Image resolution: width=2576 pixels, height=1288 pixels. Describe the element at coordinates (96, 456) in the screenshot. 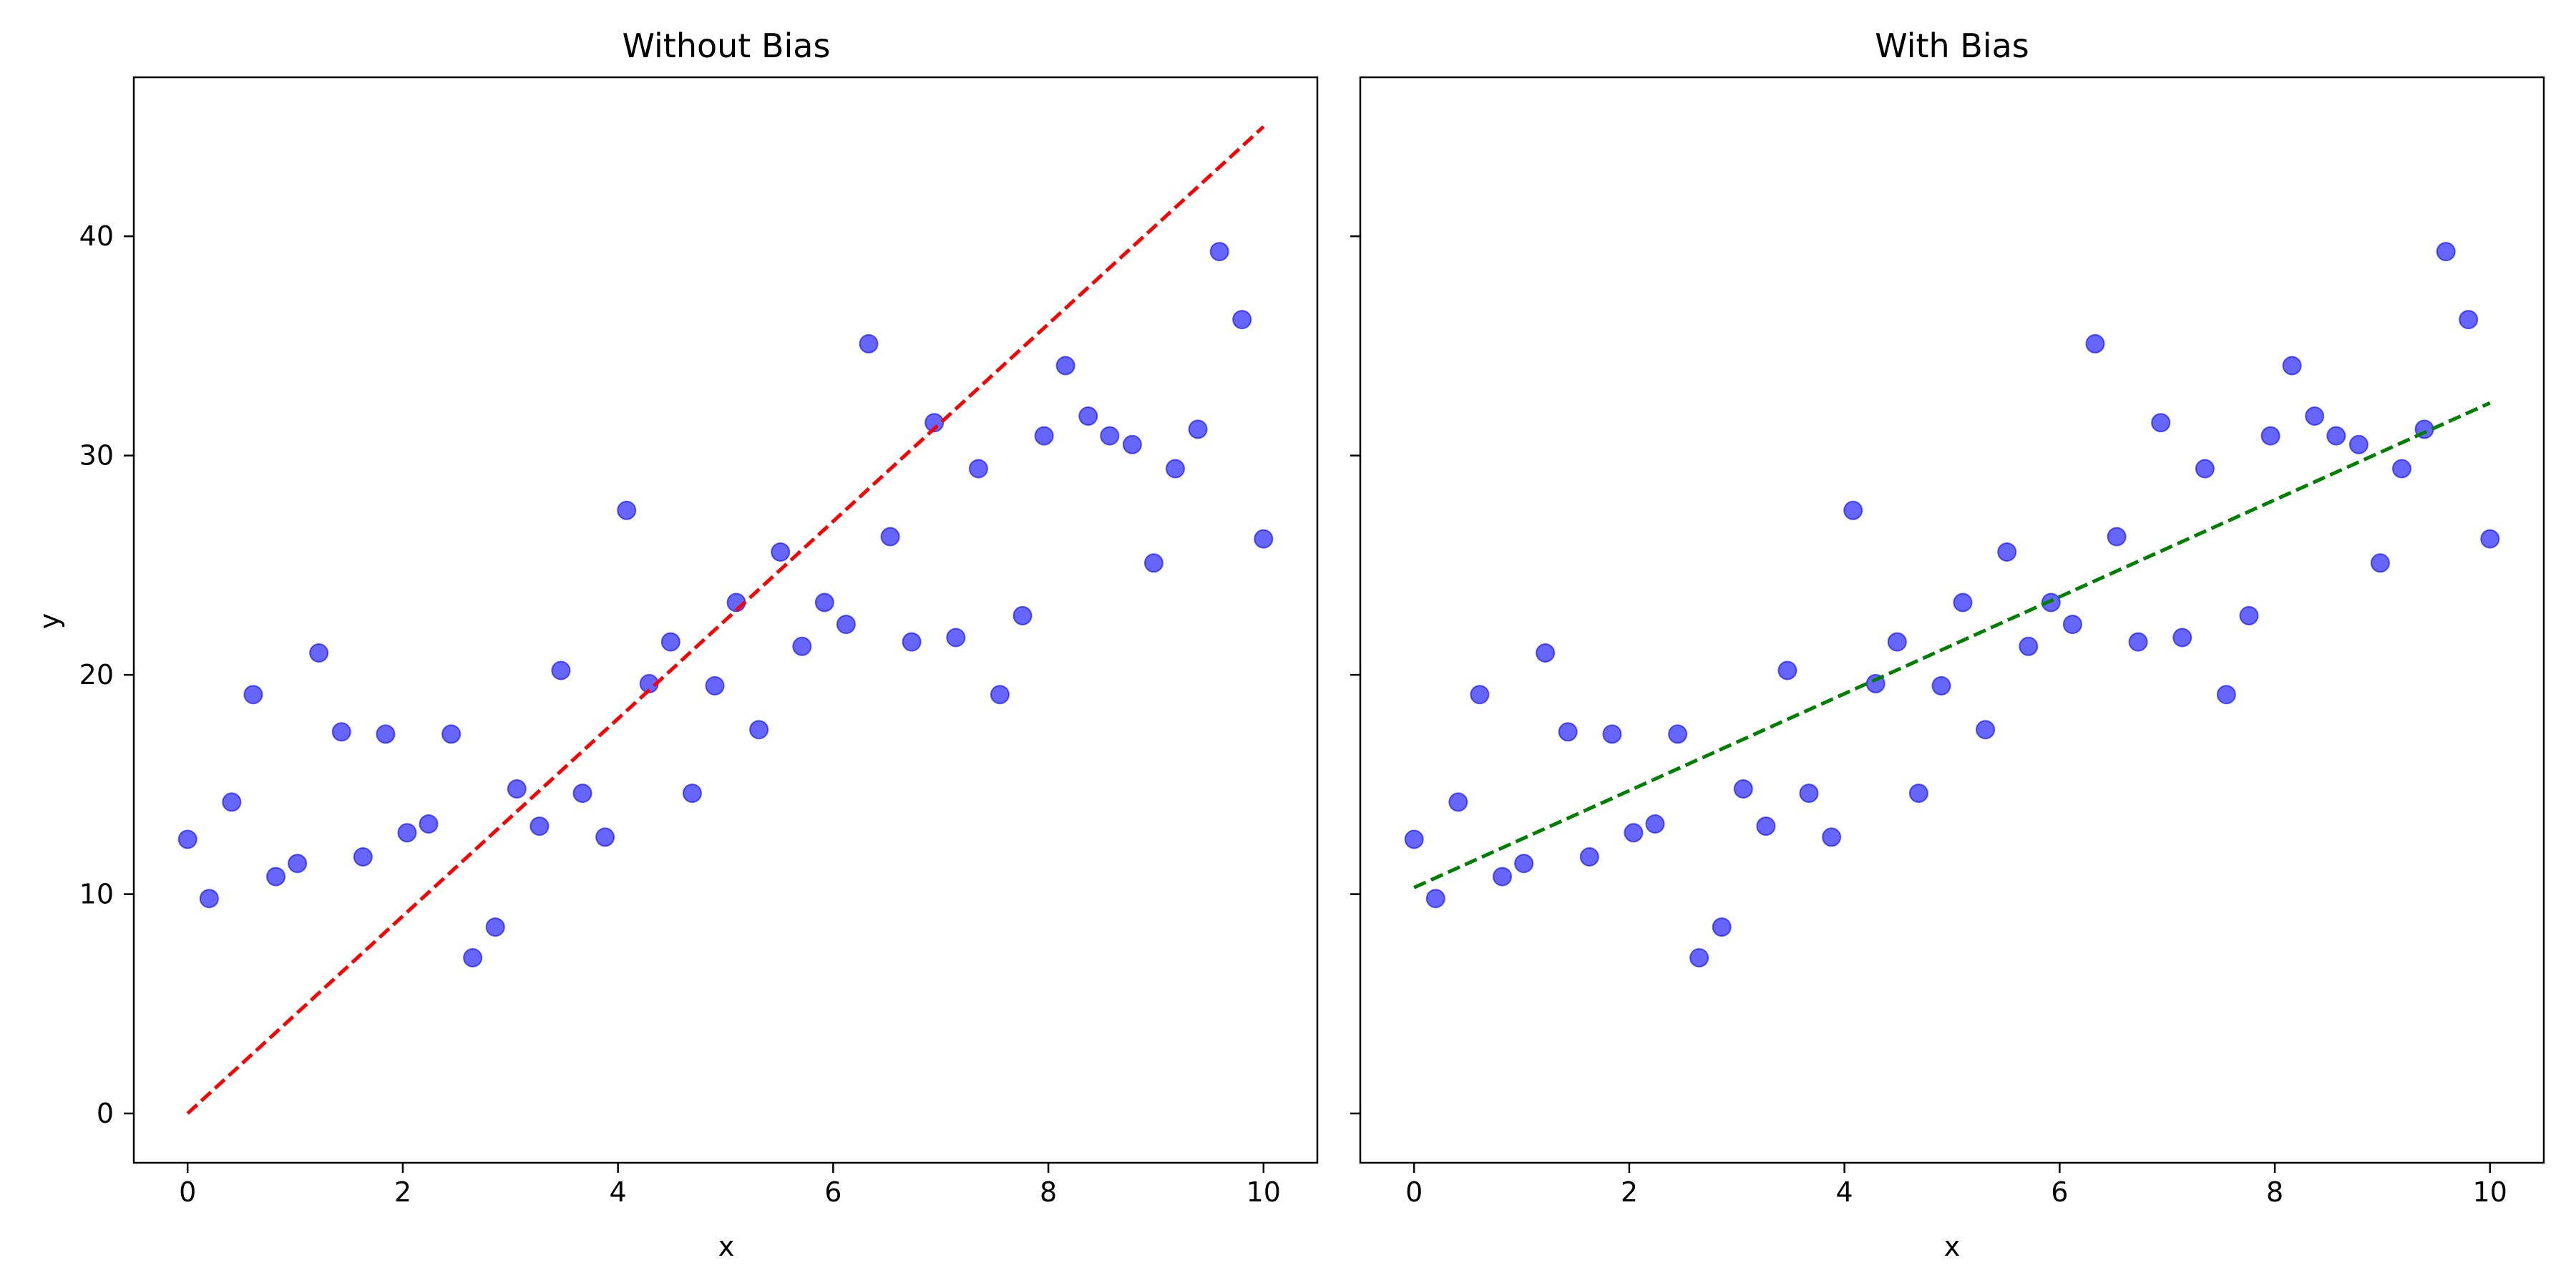

I see `y-tick-label: 30` at that location.